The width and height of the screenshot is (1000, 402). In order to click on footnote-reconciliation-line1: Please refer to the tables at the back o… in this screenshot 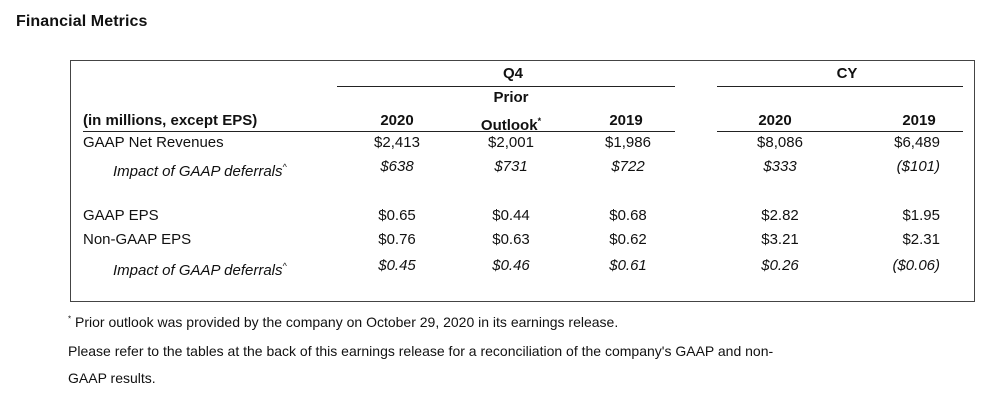, I will do `click(421, 351)`.